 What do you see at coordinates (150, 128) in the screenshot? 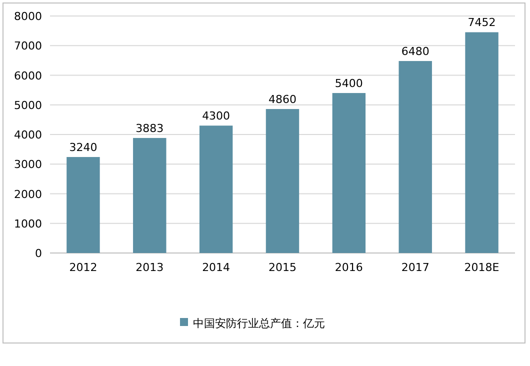
I see `data-label: 3883` at bounding box center [150, 128].